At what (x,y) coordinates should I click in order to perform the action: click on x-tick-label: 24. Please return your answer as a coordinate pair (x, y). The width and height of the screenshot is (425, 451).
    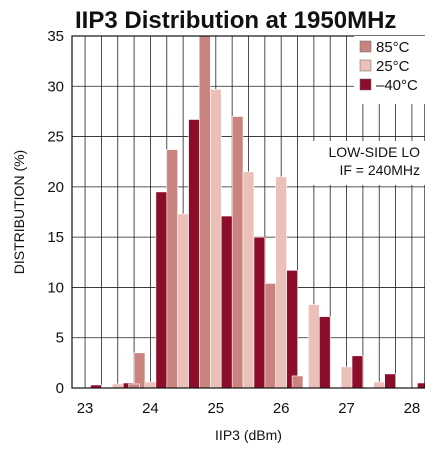
    Looking at the image, I should click on (150, 408).